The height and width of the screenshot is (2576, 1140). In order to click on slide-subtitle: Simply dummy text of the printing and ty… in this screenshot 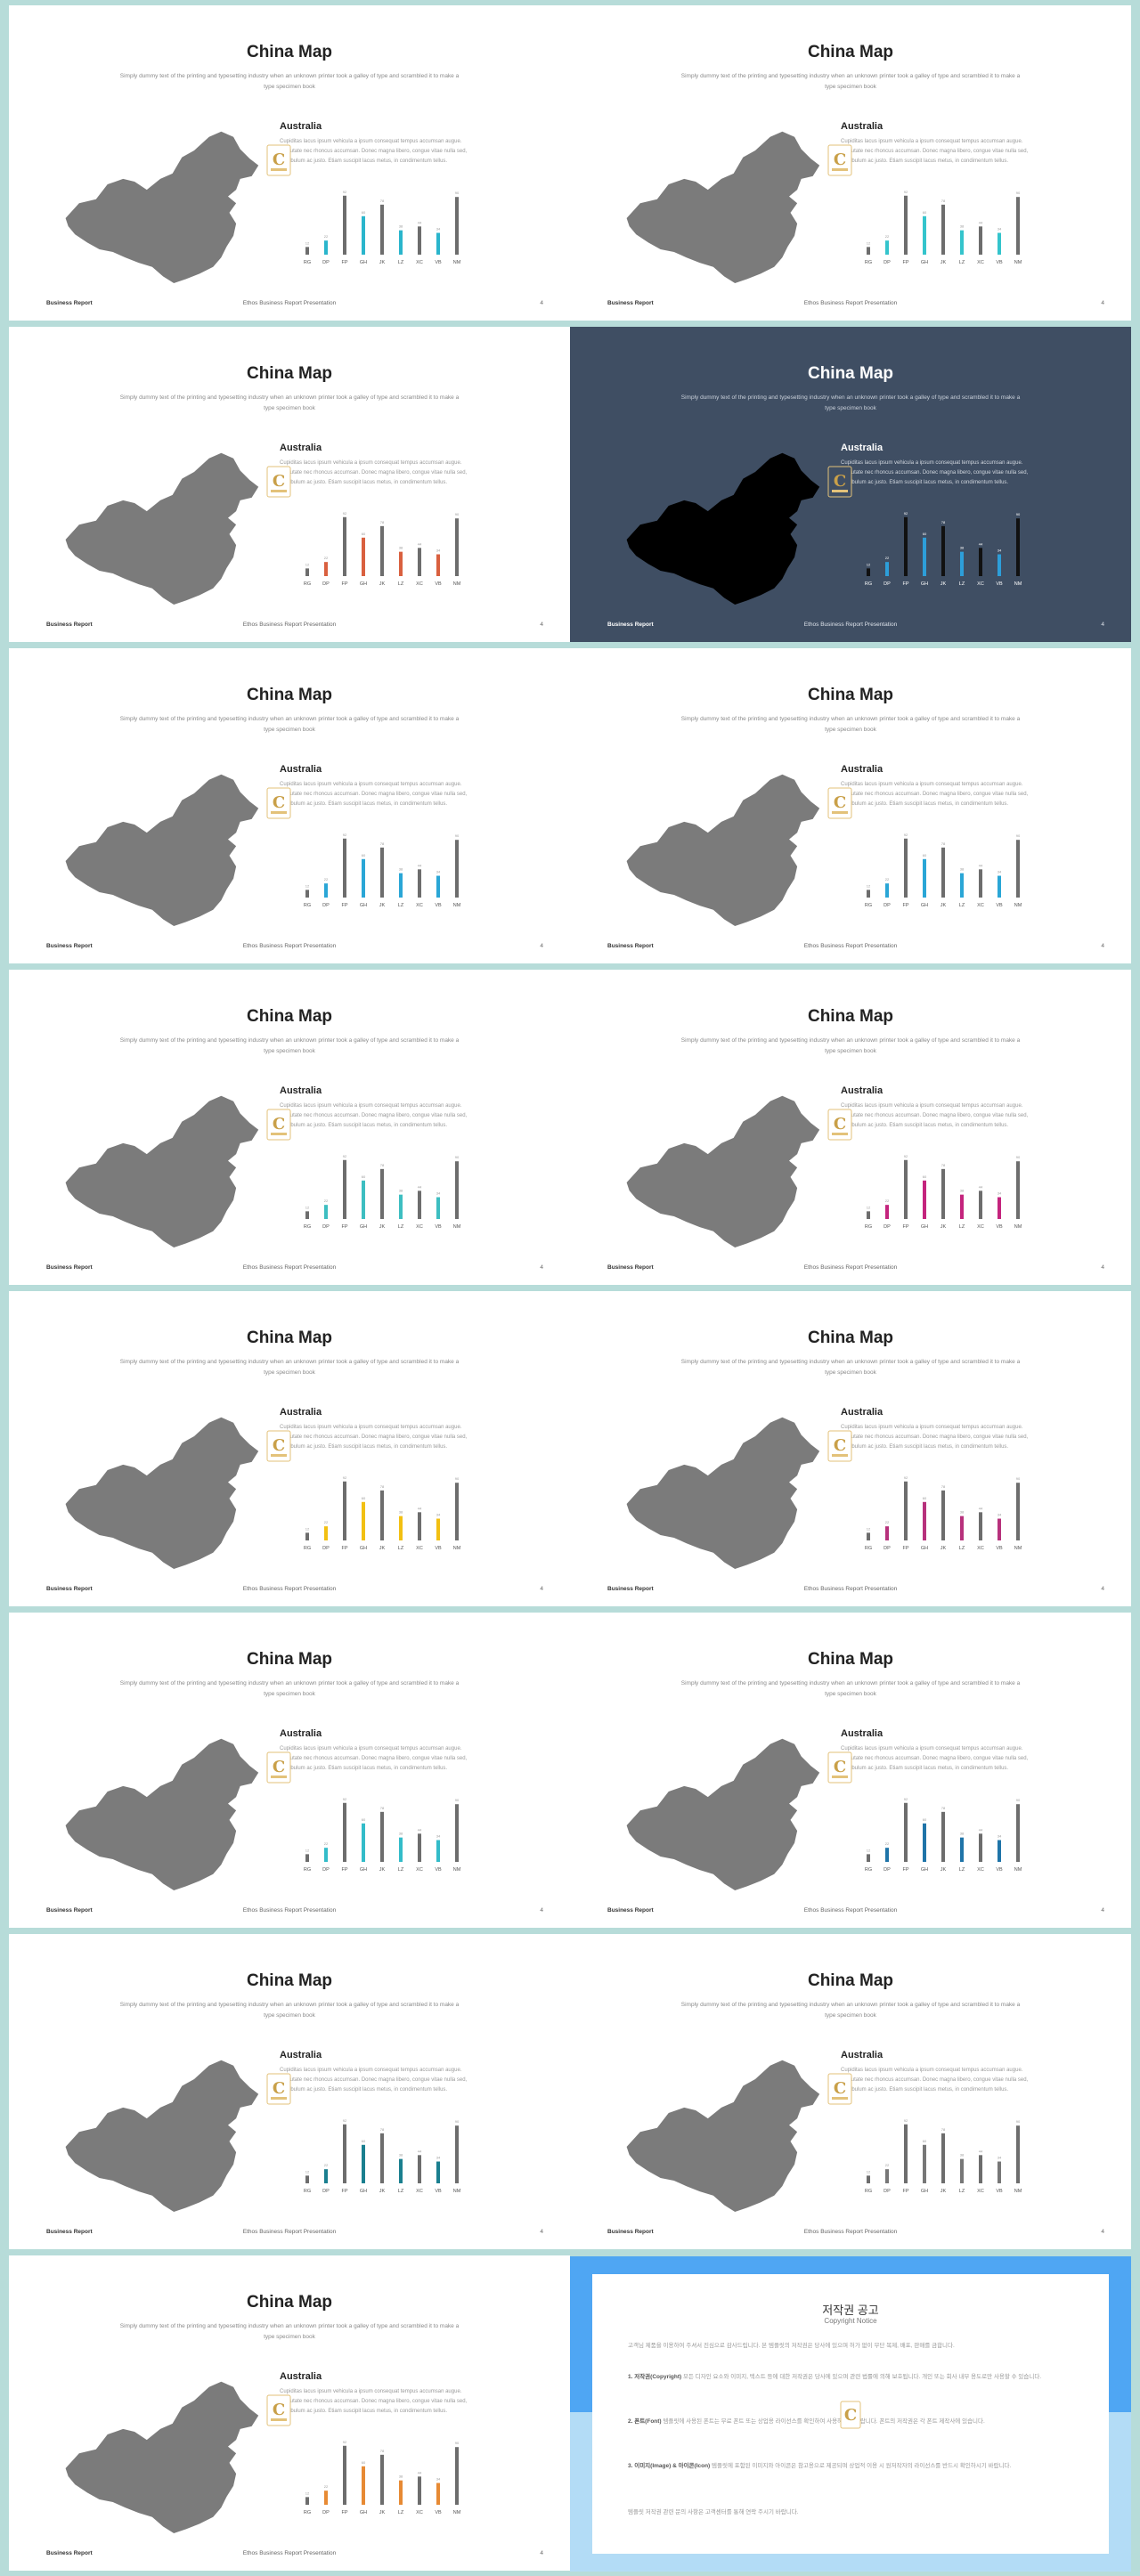, I will do `click(850, 2010)`.